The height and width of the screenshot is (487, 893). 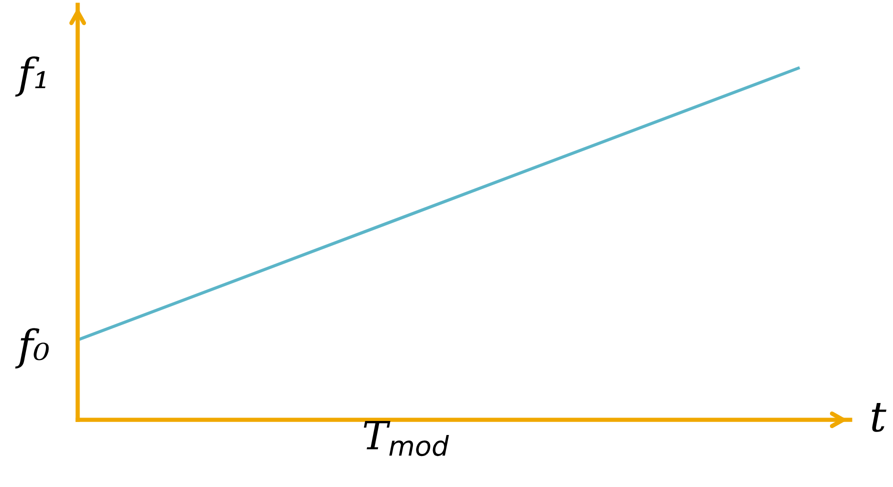 What do you see at coordinates (879, 417) in the screenshot?
I see `x-axis-title: t` at bounding box center [879, 417].